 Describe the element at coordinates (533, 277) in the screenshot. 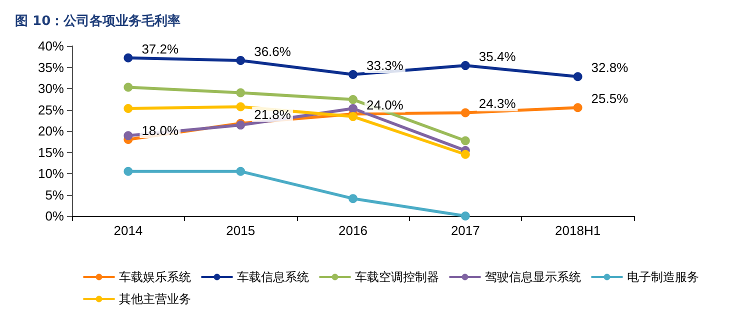

I see `legend-label: 驾驶信息显示系统` at that location.